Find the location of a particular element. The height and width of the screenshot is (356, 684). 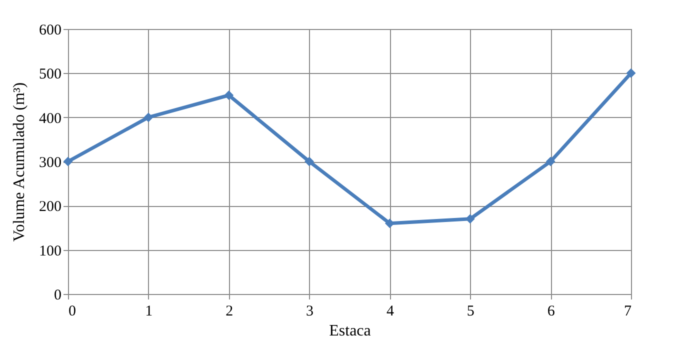

y-tick-label: 500 is located at coordinates (50, 74).